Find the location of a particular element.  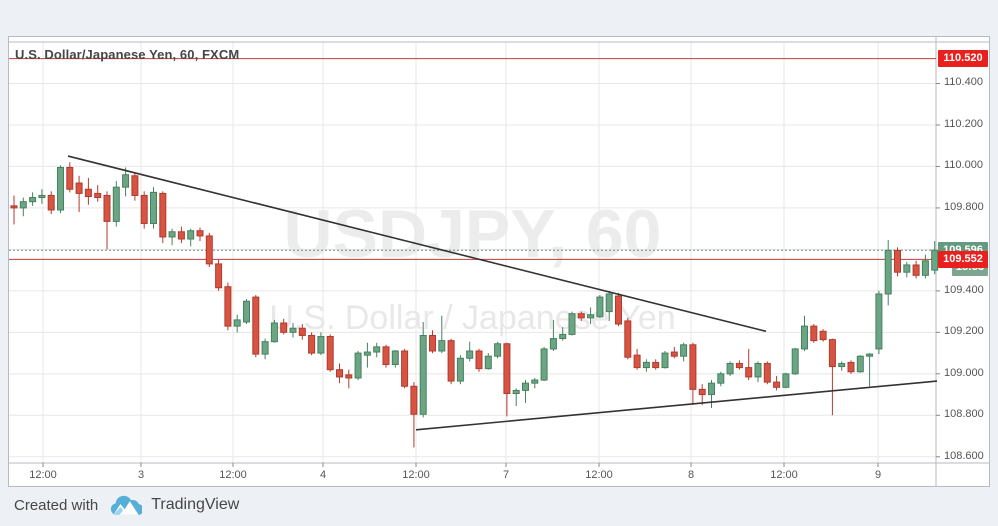

footer: Created with TradingView is located at coordinates (126, 505).